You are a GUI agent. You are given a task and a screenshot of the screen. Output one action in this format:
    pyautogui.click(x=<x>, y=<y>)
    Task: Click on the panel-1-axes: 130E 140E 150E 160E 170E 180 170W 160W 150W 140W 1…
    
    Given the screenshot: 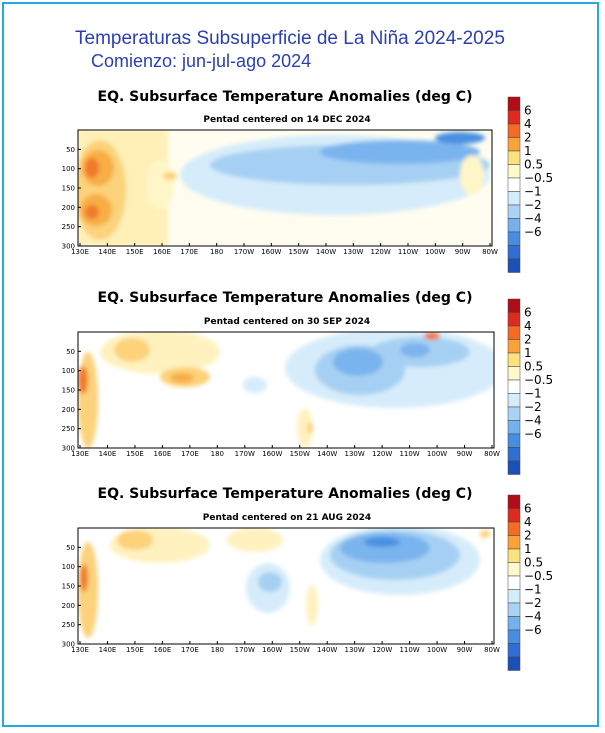 What is the action you would take?
    pyautogui.click(x=280, y=201)
    